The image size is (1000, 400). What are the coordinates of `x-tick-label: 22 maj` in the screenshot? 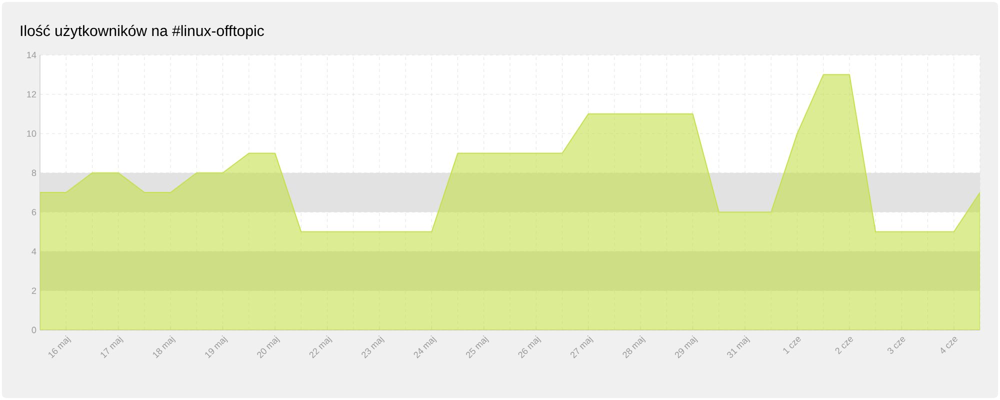 It's located at (320, 346).